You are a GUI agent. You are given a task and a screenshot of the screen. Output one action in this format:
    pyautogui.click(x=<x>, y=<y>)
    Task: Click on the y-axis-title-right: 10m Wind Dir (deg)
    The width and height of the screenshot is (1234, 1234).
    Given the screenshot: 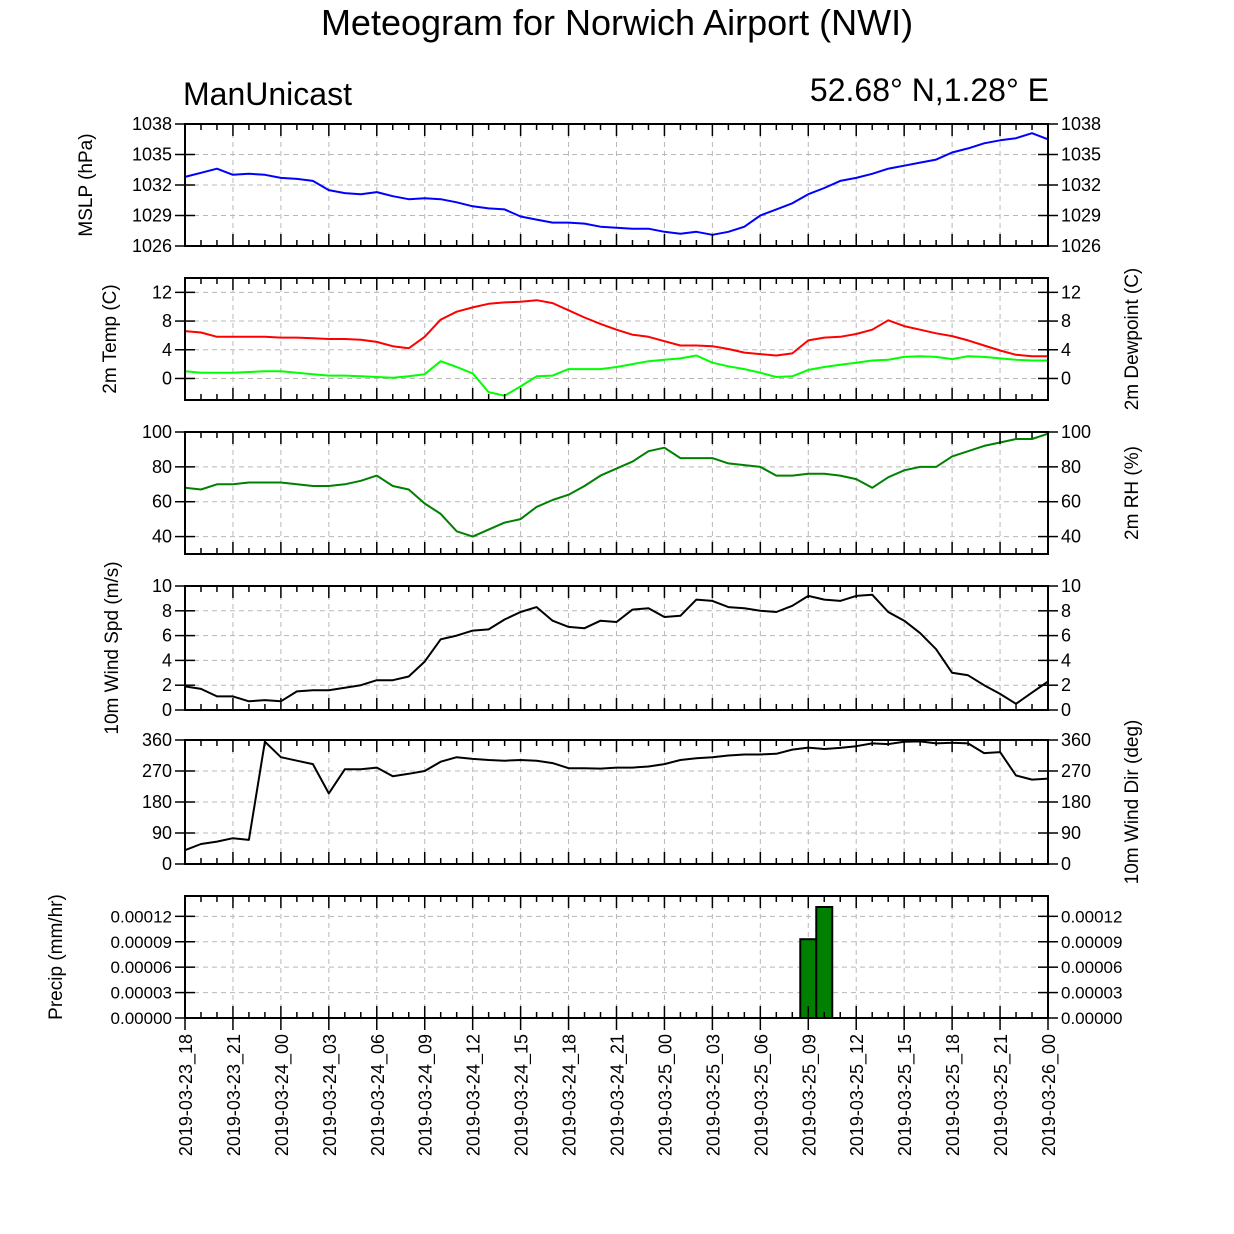 What is the action you would take?
    pyautogui.click(x=1132, y=802)
    